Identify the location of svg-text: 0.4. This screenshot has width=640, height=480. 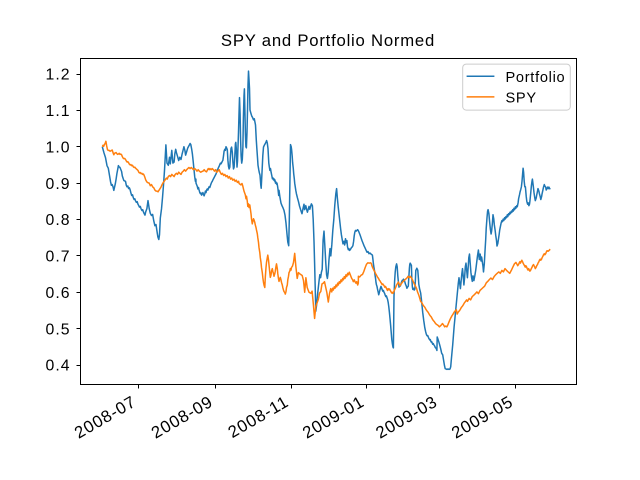
(58, 366).